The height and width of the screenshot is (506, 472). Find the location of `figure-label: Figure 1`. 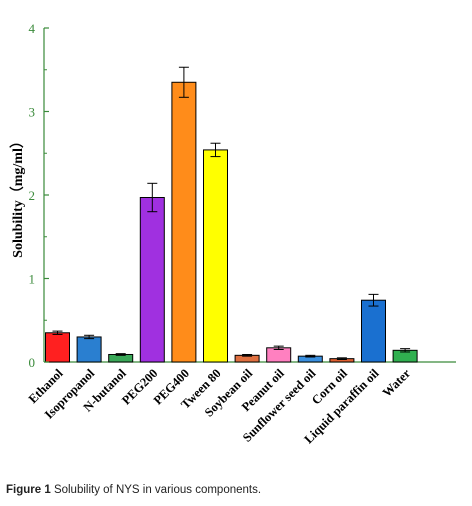

figure-label: Figure 1 is located at coordinates (28, 490).